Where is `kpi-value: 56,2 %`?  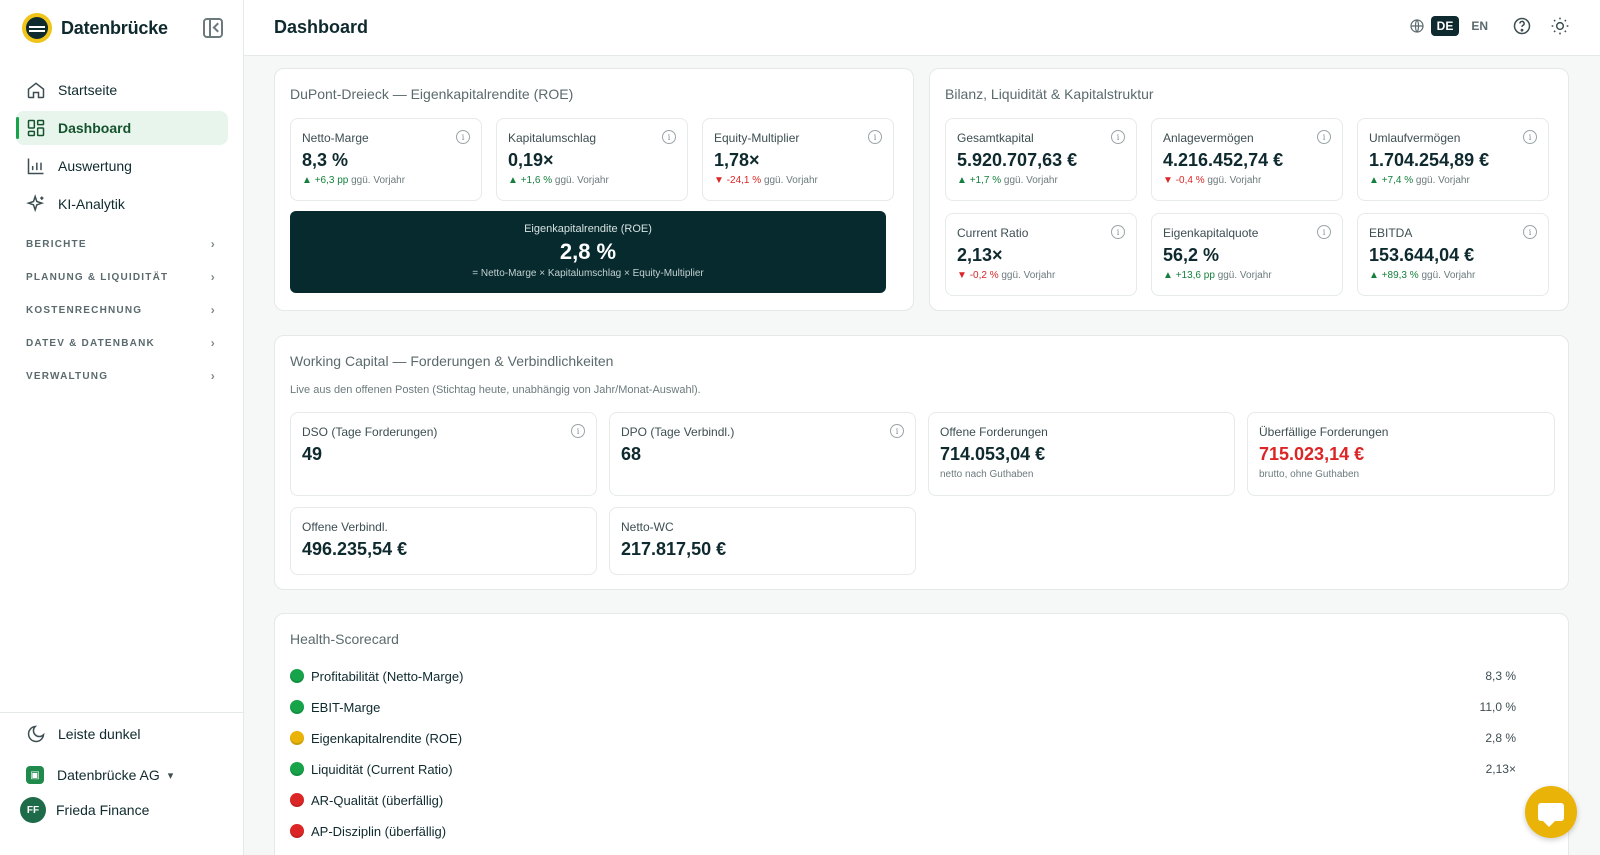
kpi-value: 56,2 % is located at coordinates (1191, 255).